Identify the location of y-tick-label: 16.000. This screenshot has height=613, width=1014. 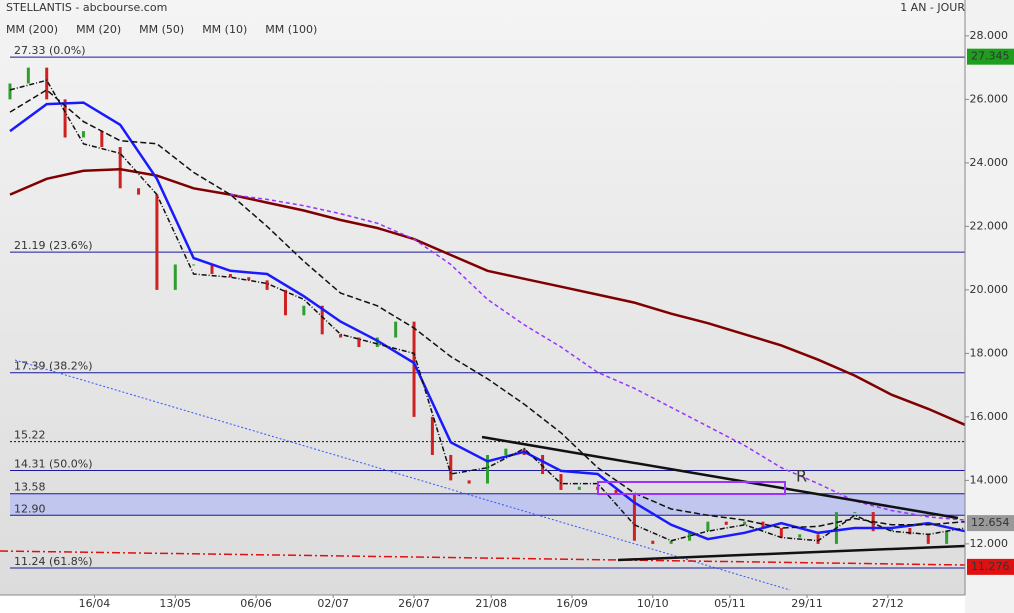
(989, 416).